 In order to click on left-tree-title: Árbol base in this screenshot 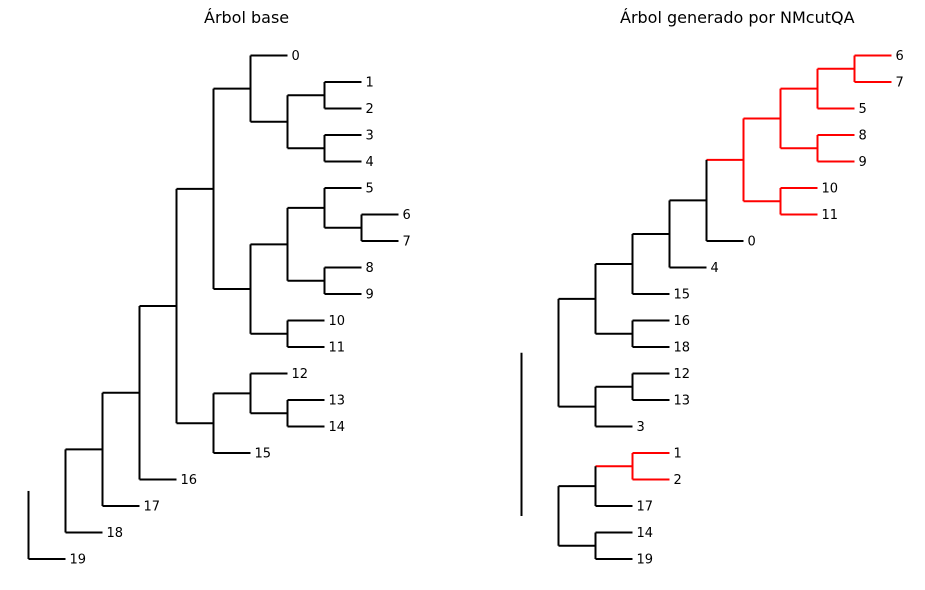, I will do `click(247, 17)`.